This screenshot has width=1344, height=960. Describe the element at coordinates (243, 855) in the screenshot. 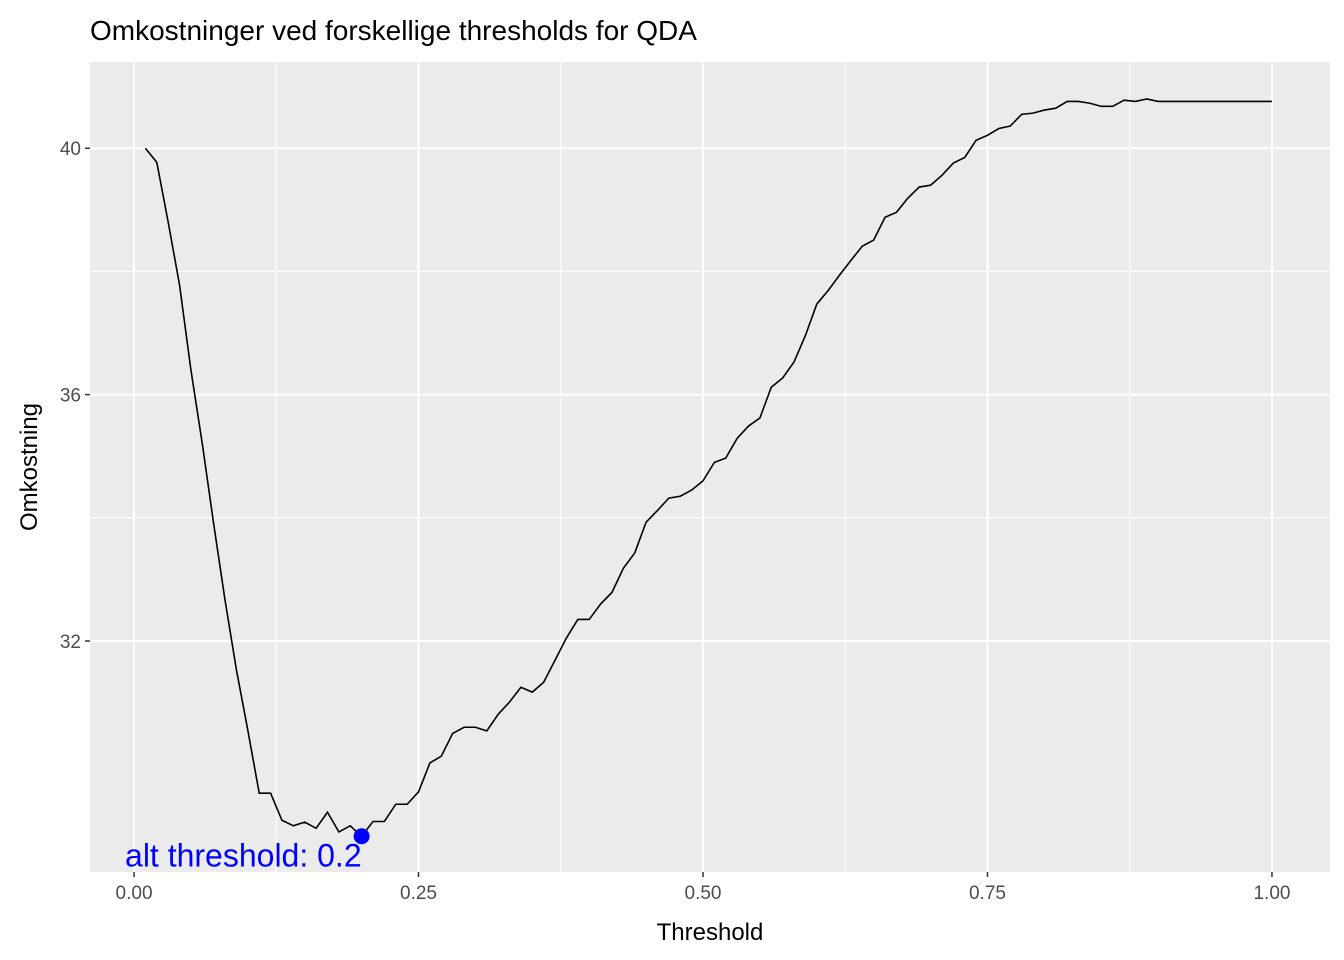

I see `highlight-label: alt threshold: 0.2` at that location.